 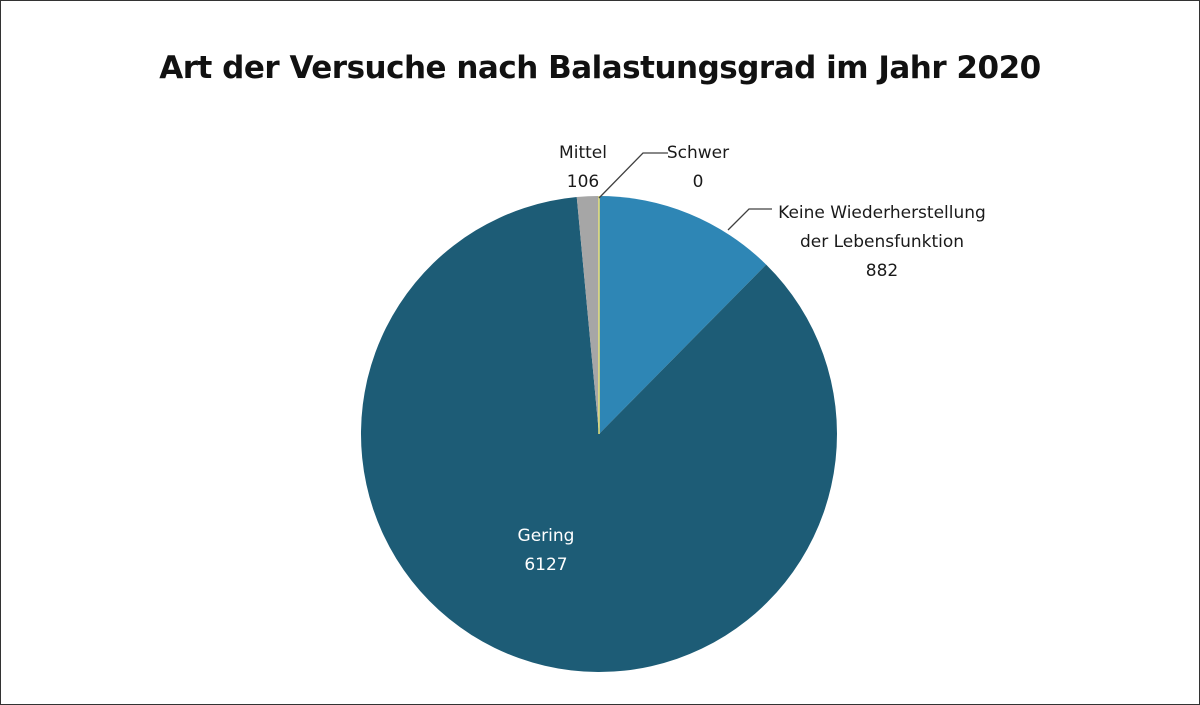 I want to click on data-label-schwer: Schwer 0, so click(x=698, y=167).